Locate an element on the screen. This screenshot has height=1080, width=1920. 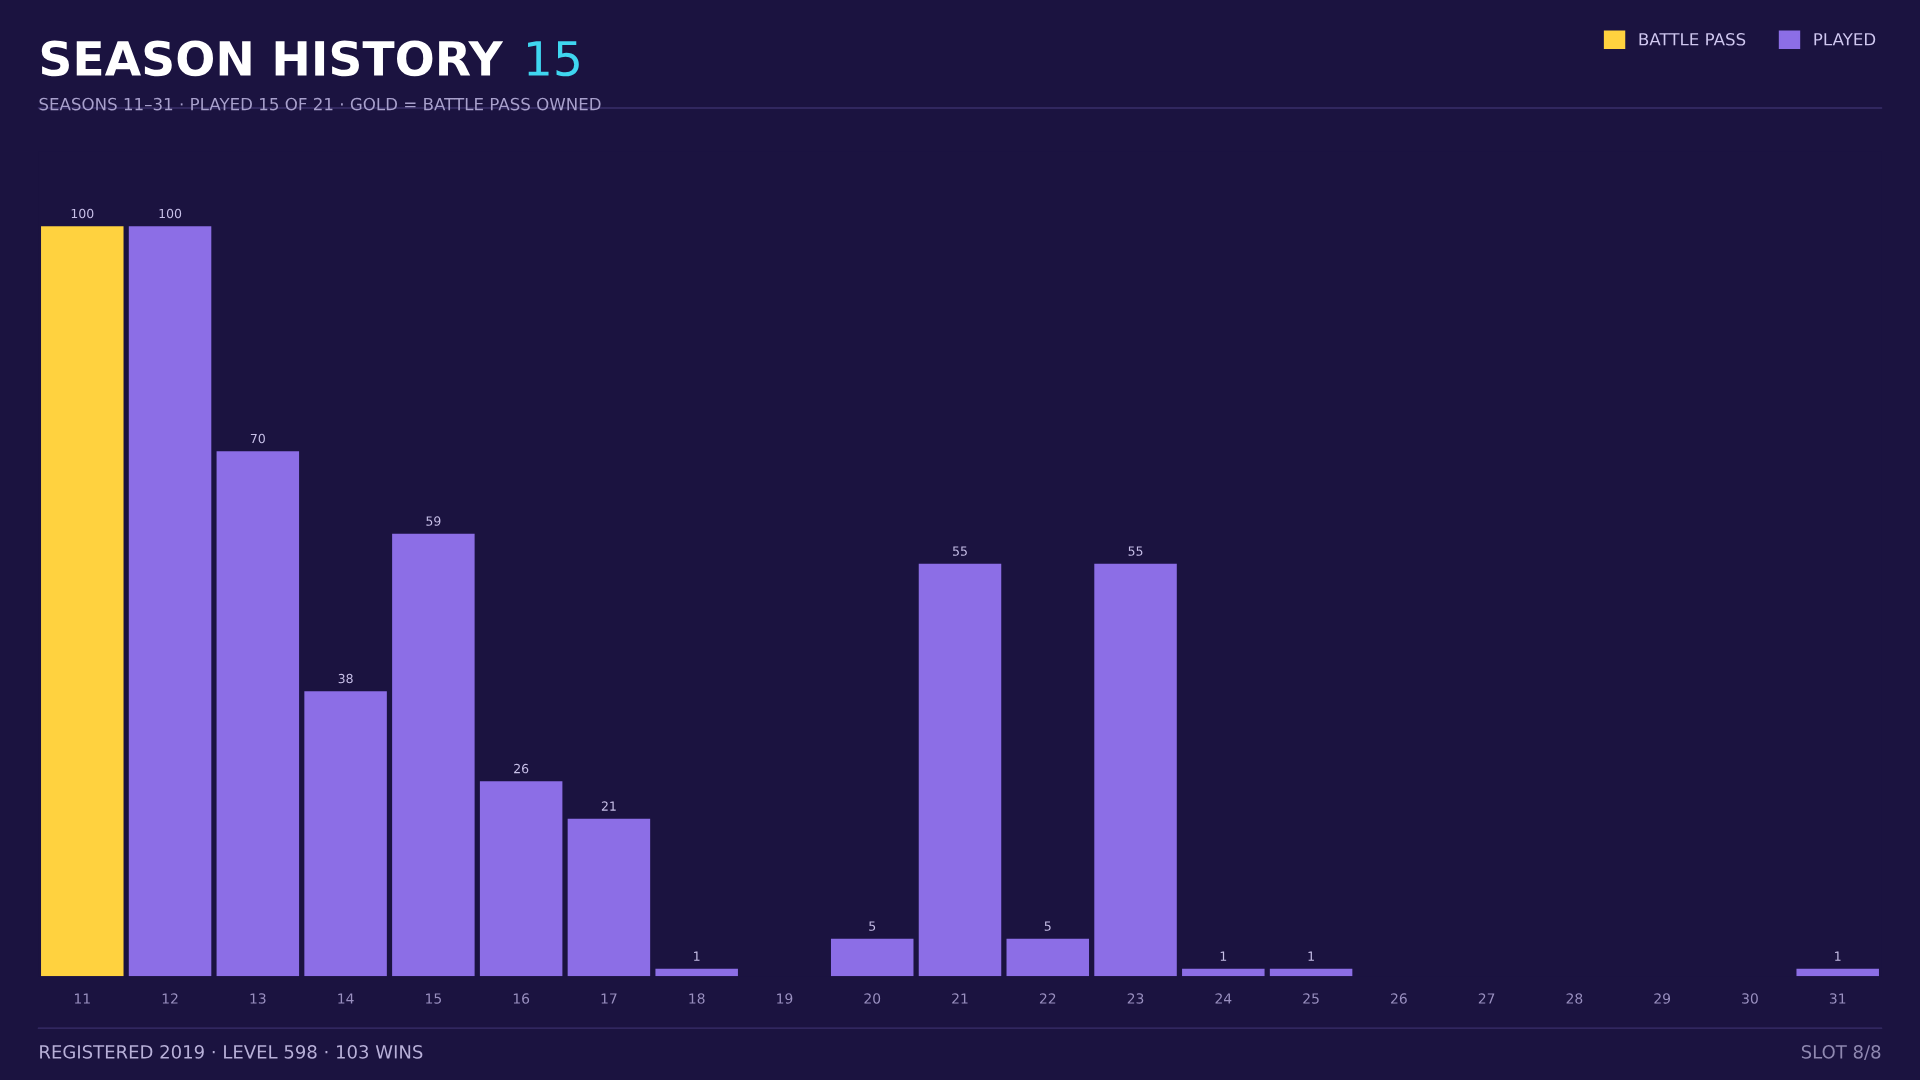
x-tick-label: 15 is located at coordinates (433, 998).